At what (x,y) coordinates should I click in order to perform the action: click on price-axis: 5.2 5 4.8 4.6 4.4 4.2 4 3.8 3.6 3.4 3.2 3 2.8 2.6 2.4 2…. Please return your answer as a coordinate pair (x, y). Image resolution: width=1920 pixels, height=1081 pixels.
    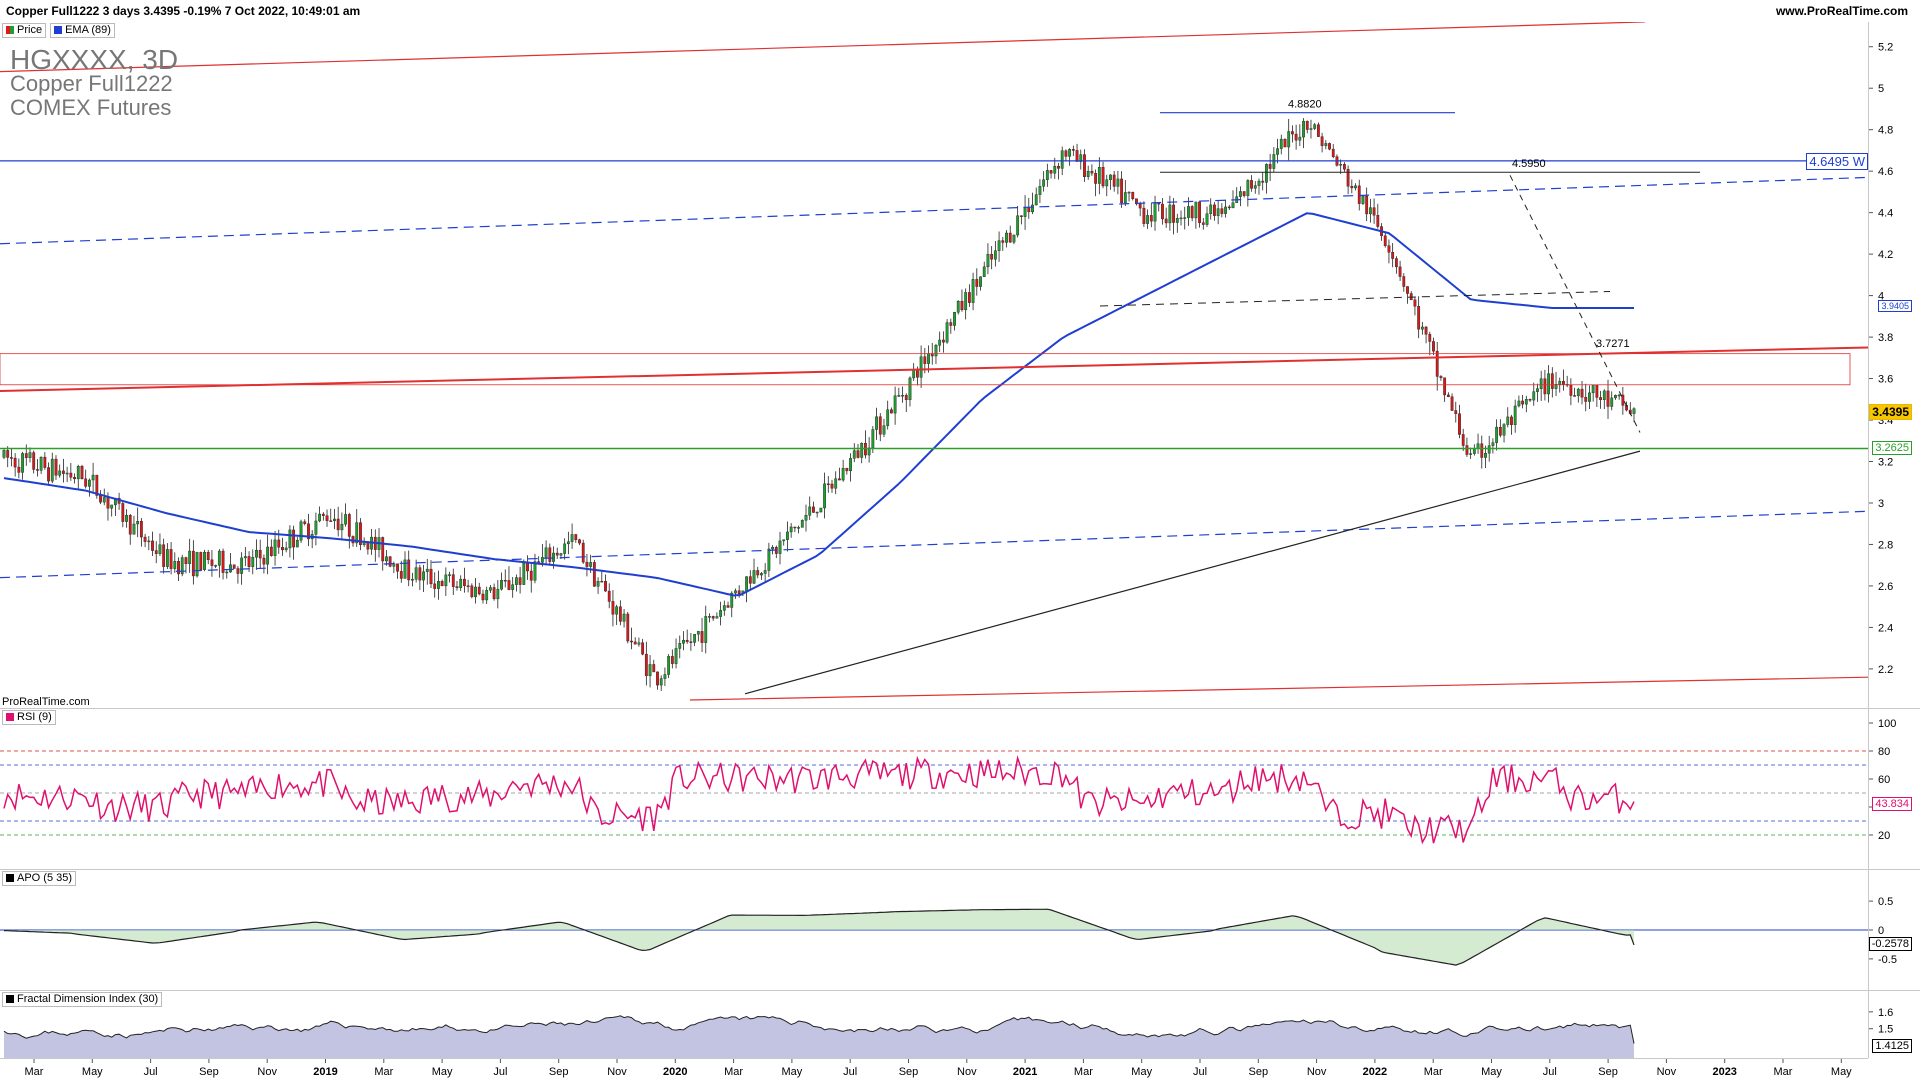
    Looking at the image, I should click on (1894, 365).